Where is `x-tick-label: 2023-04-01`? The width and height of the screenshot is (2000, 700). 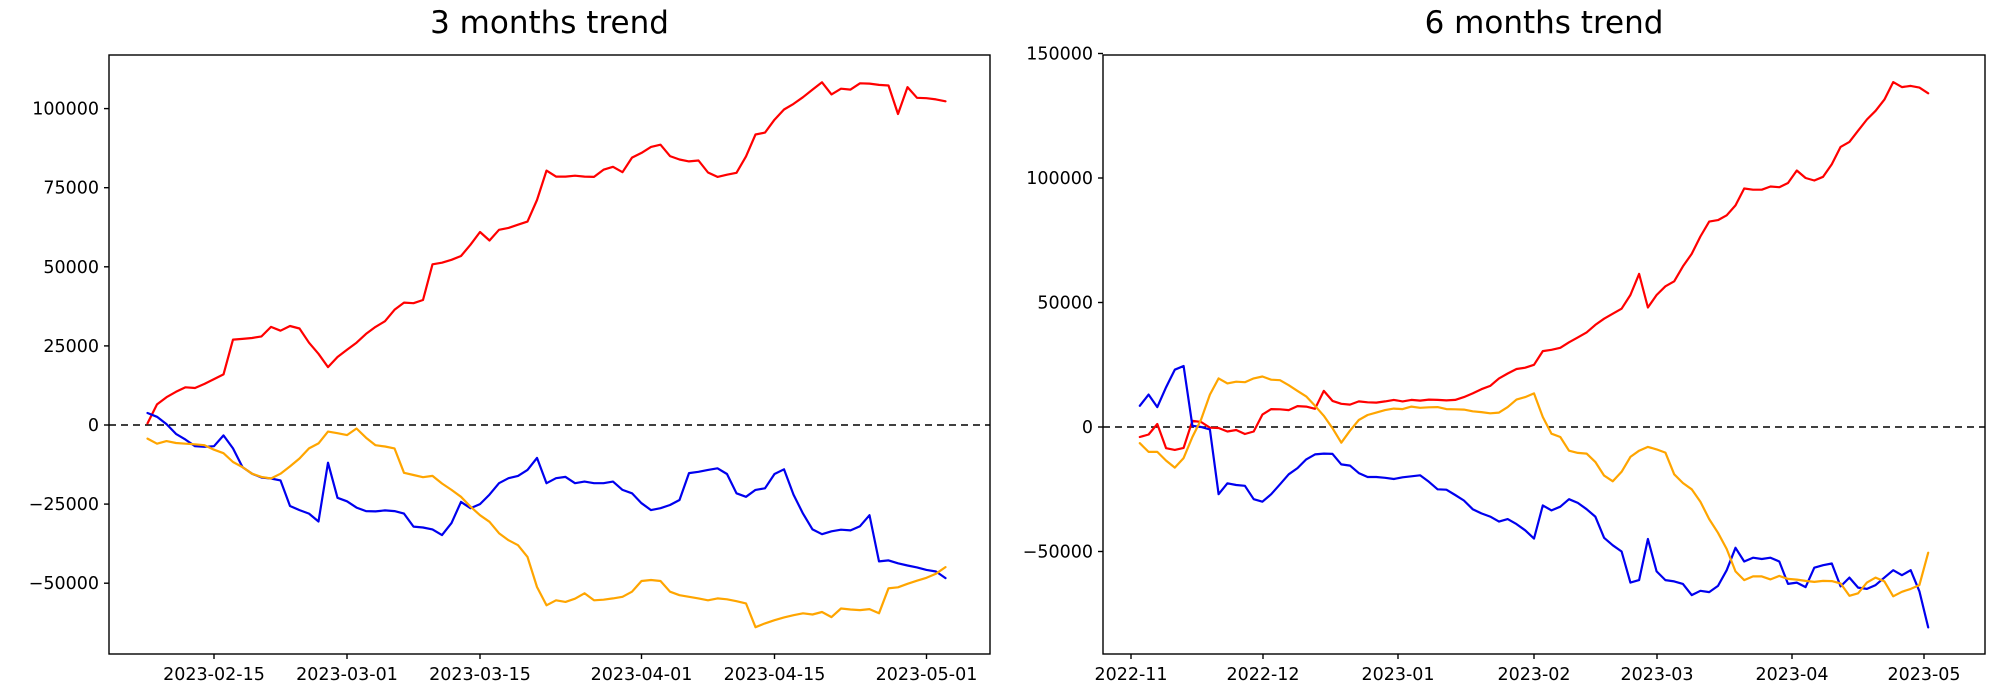 x-tick-label: 2023-04-01 is located at coordinates (642, 675).